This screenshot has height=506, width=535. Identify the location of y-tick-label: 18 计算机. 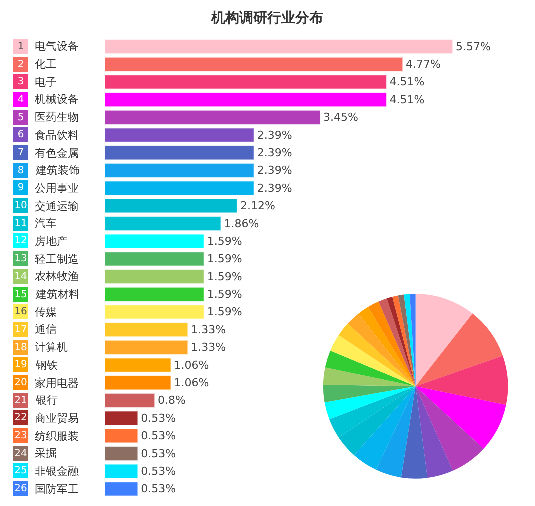
(41, 347).